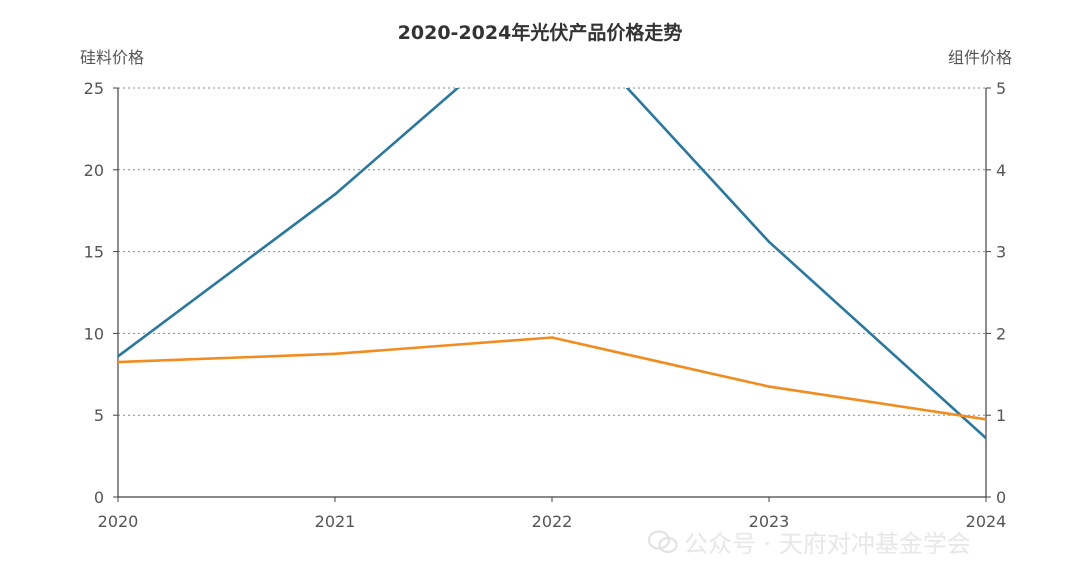 The width and height of the screenshot is (1080, 584). I want to click on wechat-icon, so click(663, 545).